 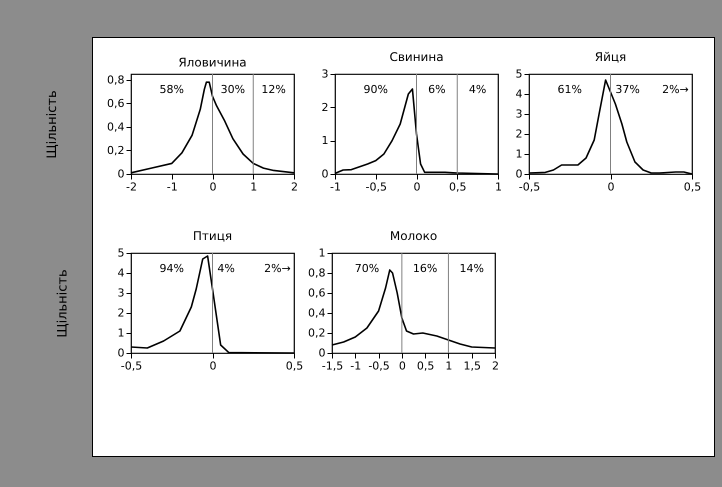 What do you see at coordinates (627, 89) in the screenshot?
I see `annotation: 37%` at bounding box center [627, 89].